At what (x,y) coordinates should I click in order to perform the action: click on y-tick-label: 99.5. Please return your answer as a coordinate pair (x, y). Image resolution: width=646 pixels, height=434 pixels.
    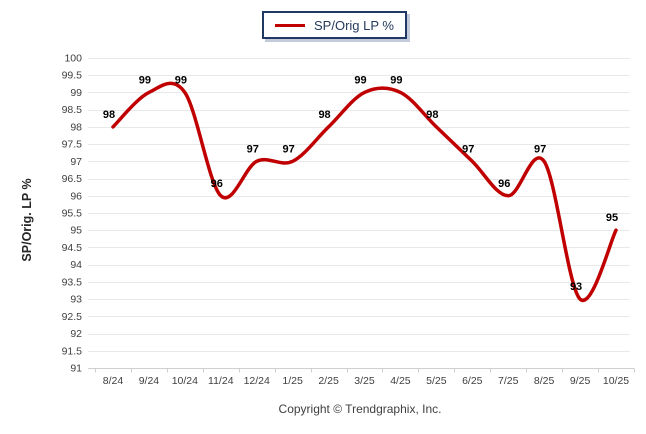
    Looking at the image, I should click on (72, 76).